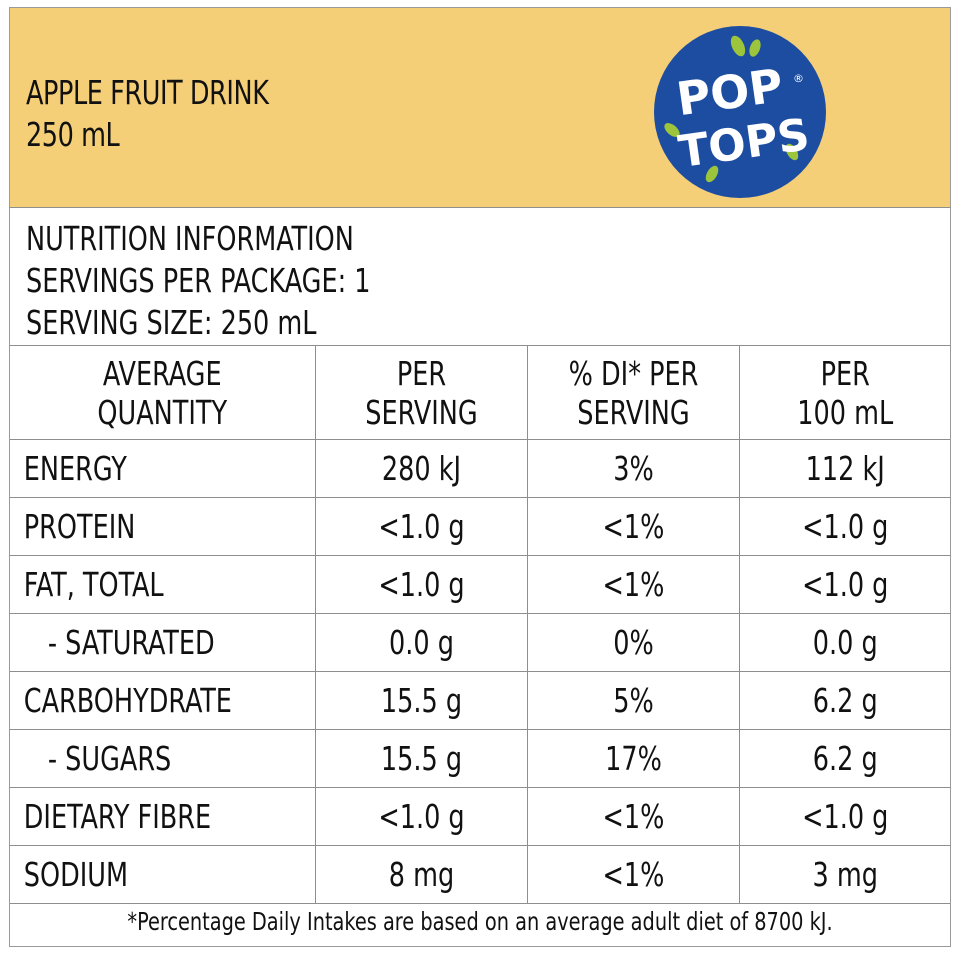 The image size is (962, 954). I want to click on col-header-per-100ml: PER 100 mL, so click(844, 392).